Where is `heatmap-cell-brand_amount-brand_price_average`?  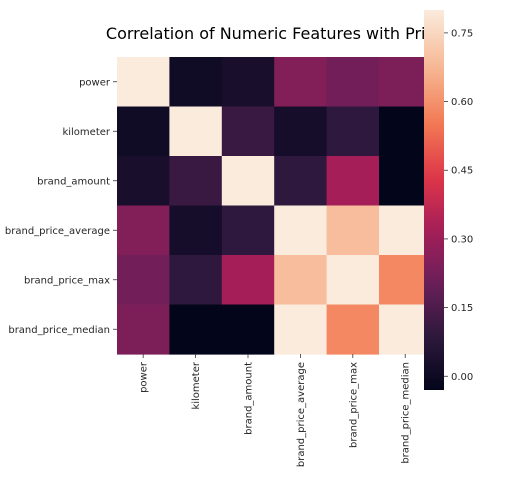 heatmap-cell-brand_amount-brand_price_average is located at coordinates (301, 181).